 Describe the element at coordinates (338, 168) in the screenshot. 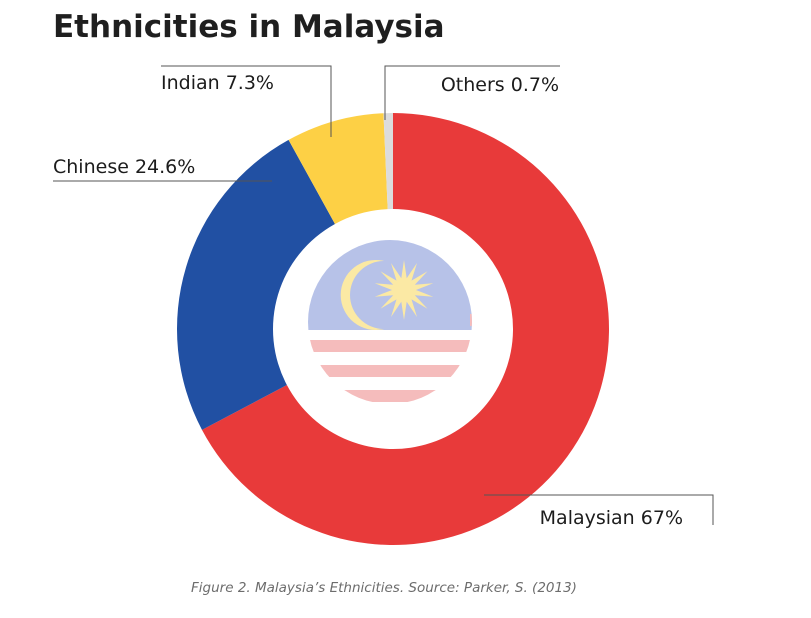

I see `slice-indian` at that location.